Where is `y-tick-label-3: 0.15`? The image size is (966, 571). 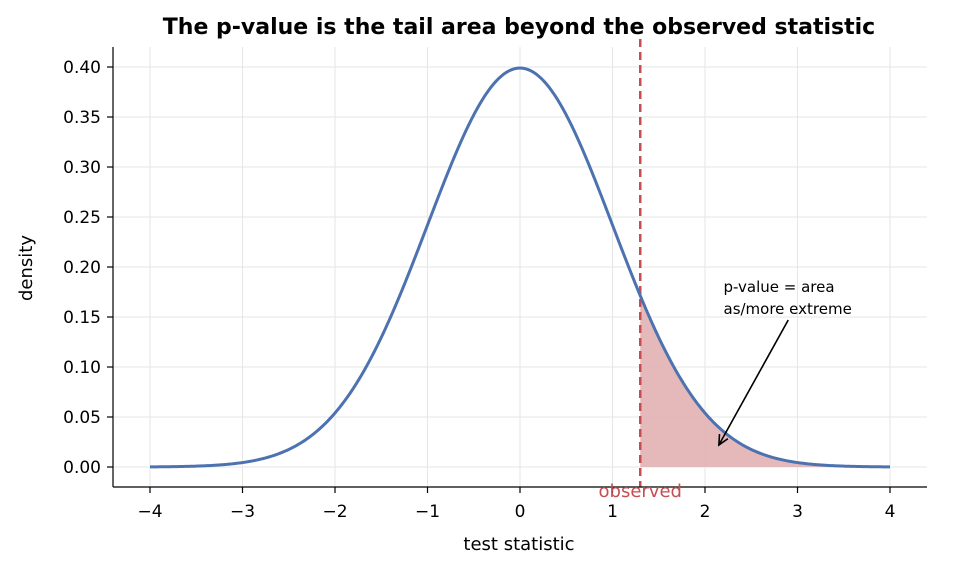
y-tick-label-3: 0.15 is located at coordinates (82, 318).